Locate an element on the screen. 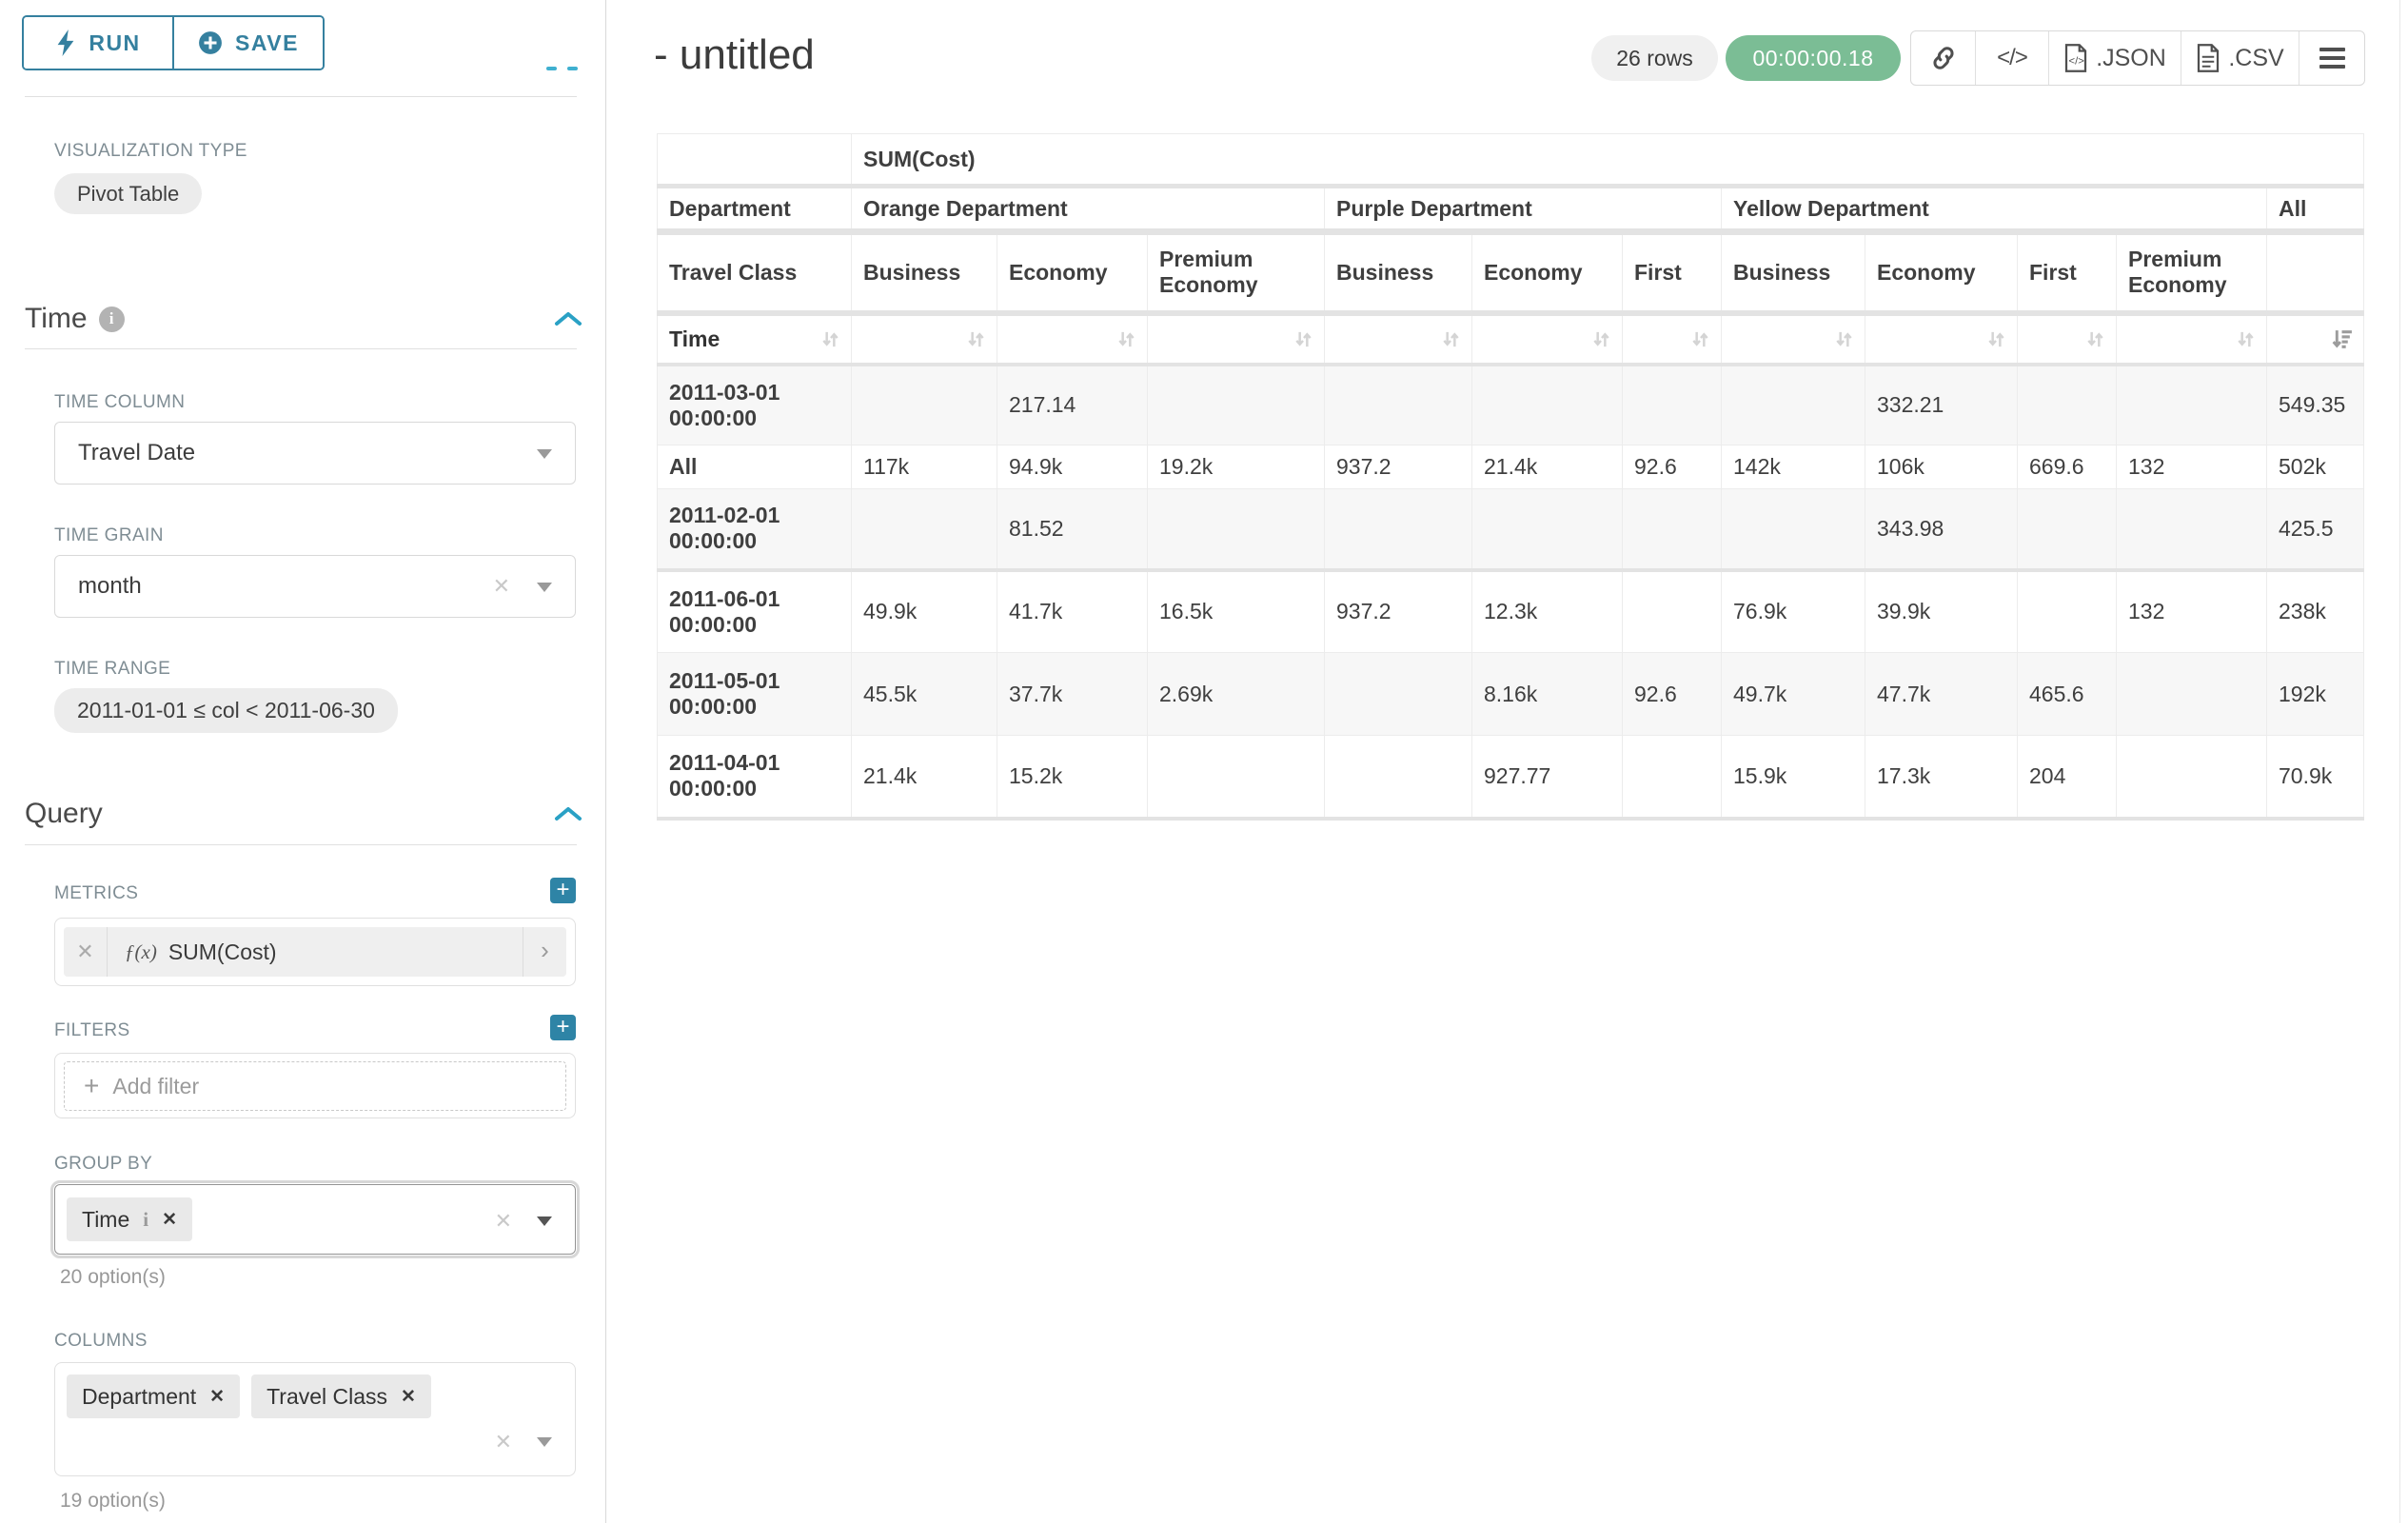  value-cell: 465.6 is located at coordinates (2067, 694).